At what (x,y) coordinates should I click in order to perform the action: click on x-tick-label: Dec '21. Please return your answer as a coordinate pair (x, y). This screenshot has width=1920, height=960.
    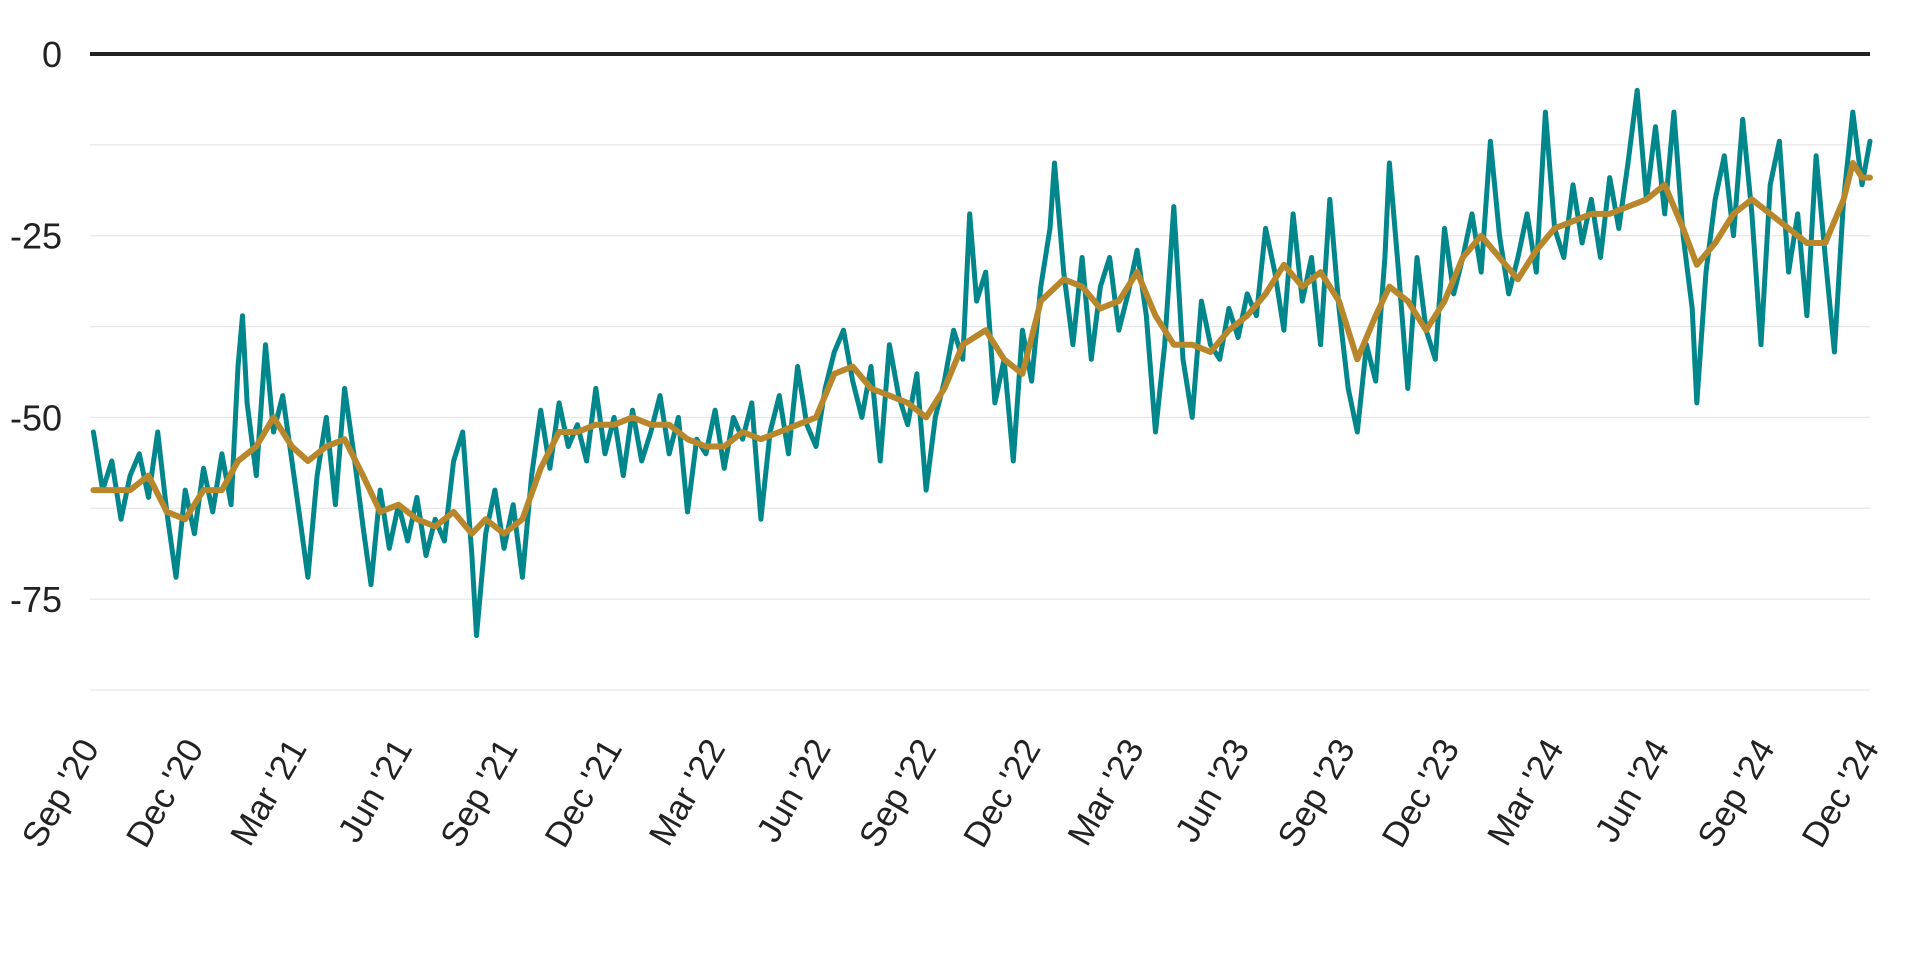
    Looking at the image, I should click on (583, 793).